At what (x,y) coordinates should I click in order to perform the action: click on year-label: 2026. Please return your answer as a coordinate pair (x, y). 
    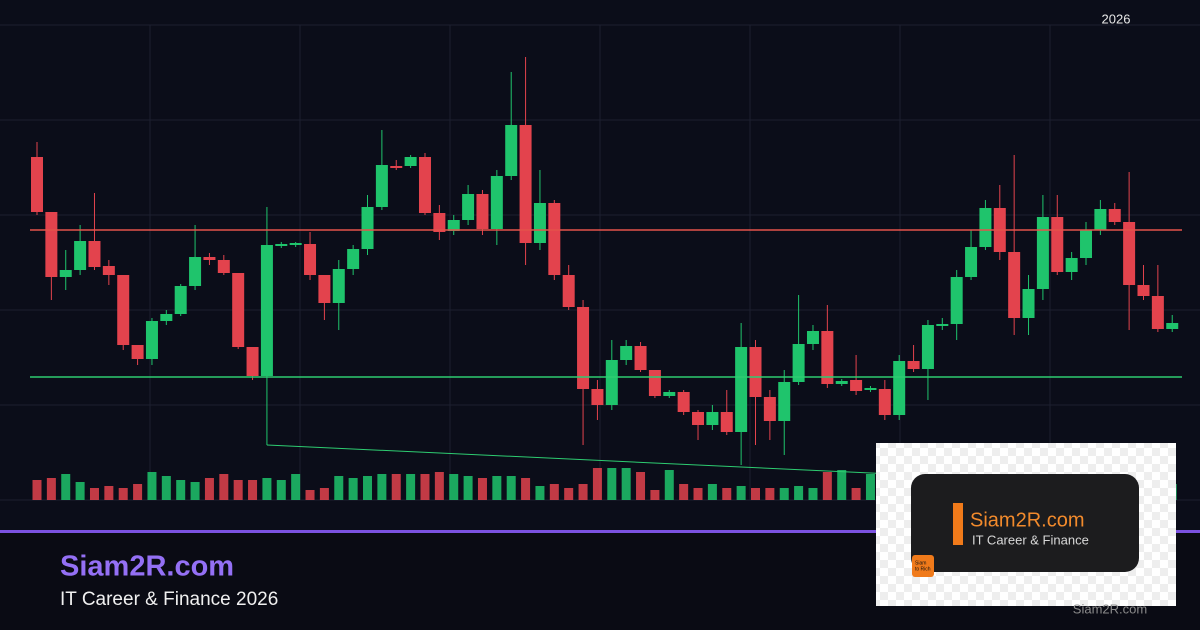
    Looking at the image, I should click on (1116, 18).